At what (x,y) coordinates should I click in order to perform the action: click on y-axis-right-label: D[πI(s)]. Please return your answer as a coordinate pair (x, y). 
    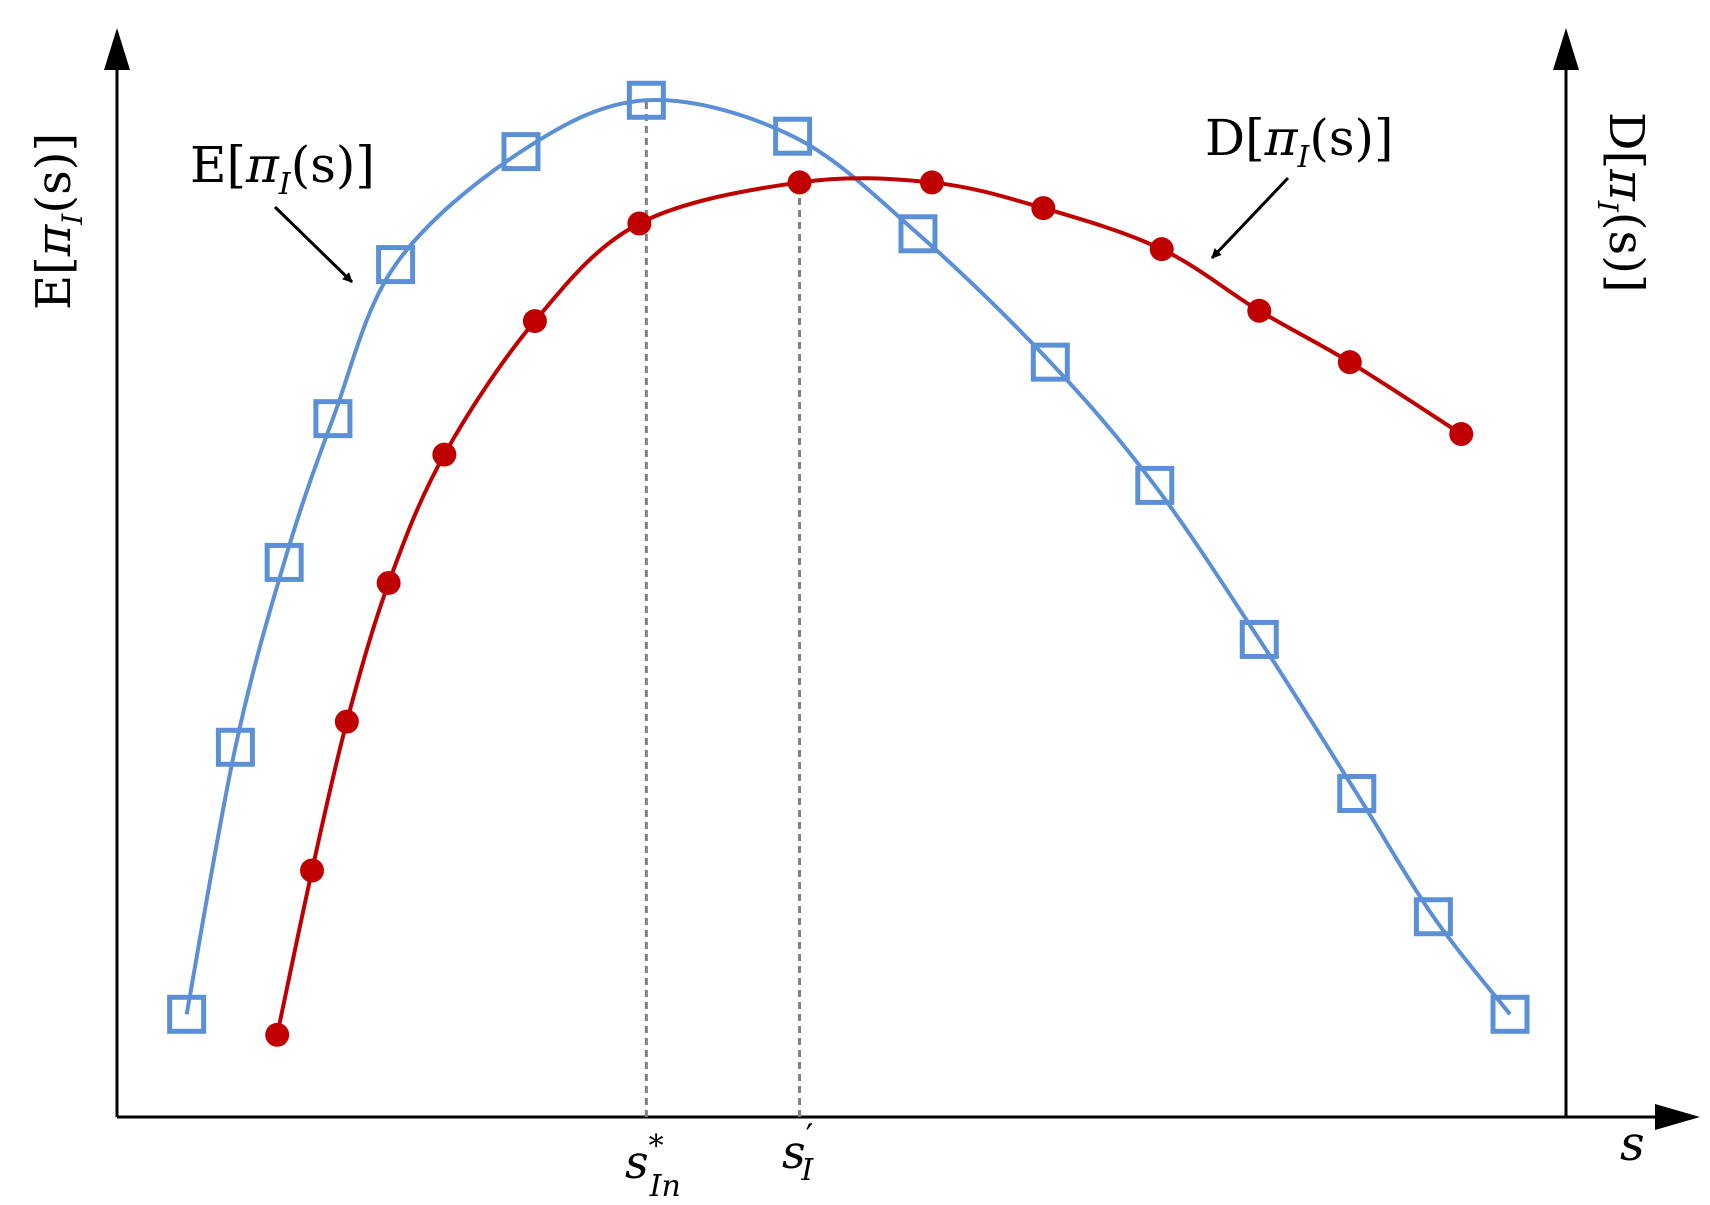
    Looking at the image, I should click on (1622, 202).